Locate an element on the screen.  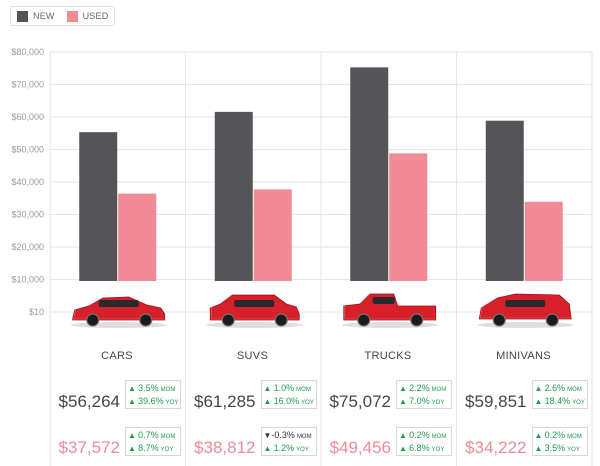
bar-new-suvs is located at coordinates (233, 196).